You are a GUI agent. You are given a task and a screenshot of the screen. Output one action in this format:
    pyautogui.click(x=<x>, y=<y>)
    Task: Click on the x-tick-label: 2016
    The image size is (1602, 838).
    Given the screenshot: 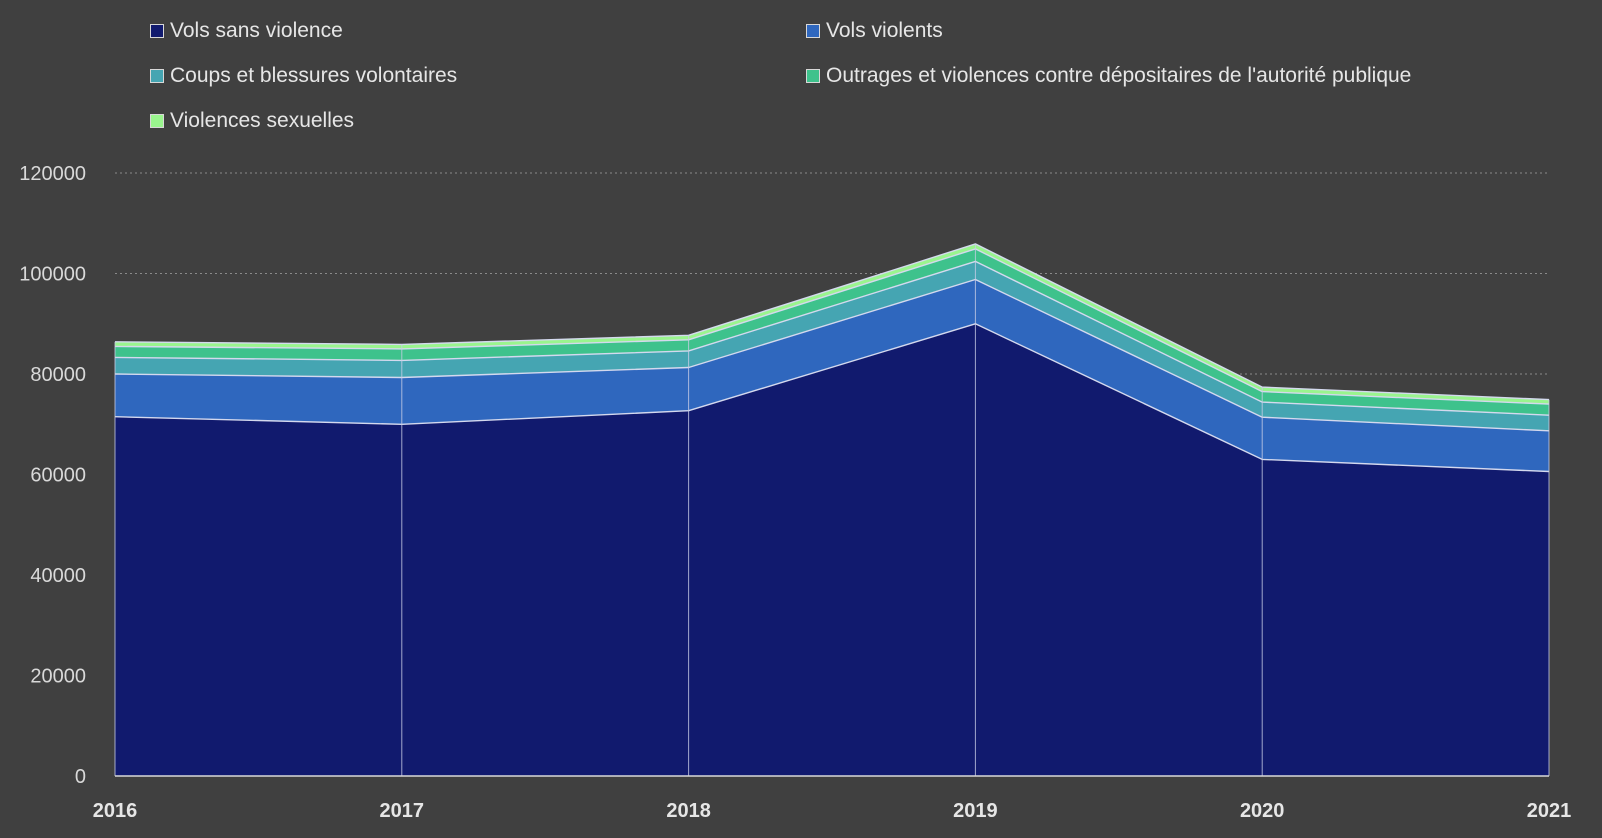 What is the action you would take?
    pyautogui.click(x=115, y=811)
    